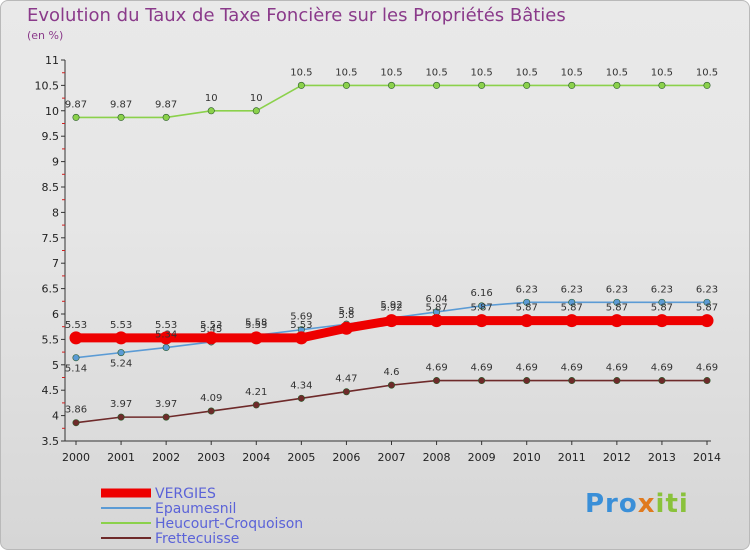 The image size is (750, 550). What do you see at coordinates (392, 372) in the screenshot?
I see `data-label: 4.6` at bounding box center [392, 372].